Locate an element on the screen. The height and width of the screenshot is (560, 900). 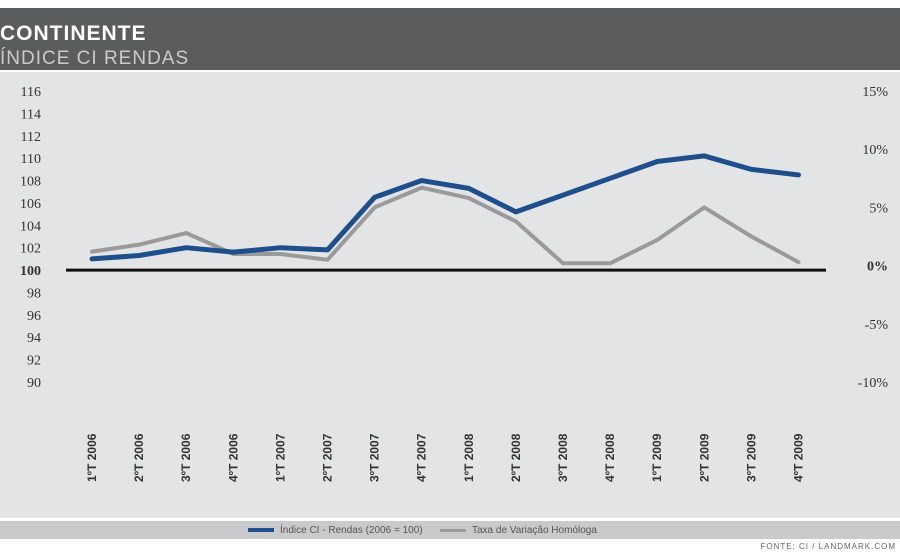
left-axis-tick-label: 116 is located at coordinates (31, 92).